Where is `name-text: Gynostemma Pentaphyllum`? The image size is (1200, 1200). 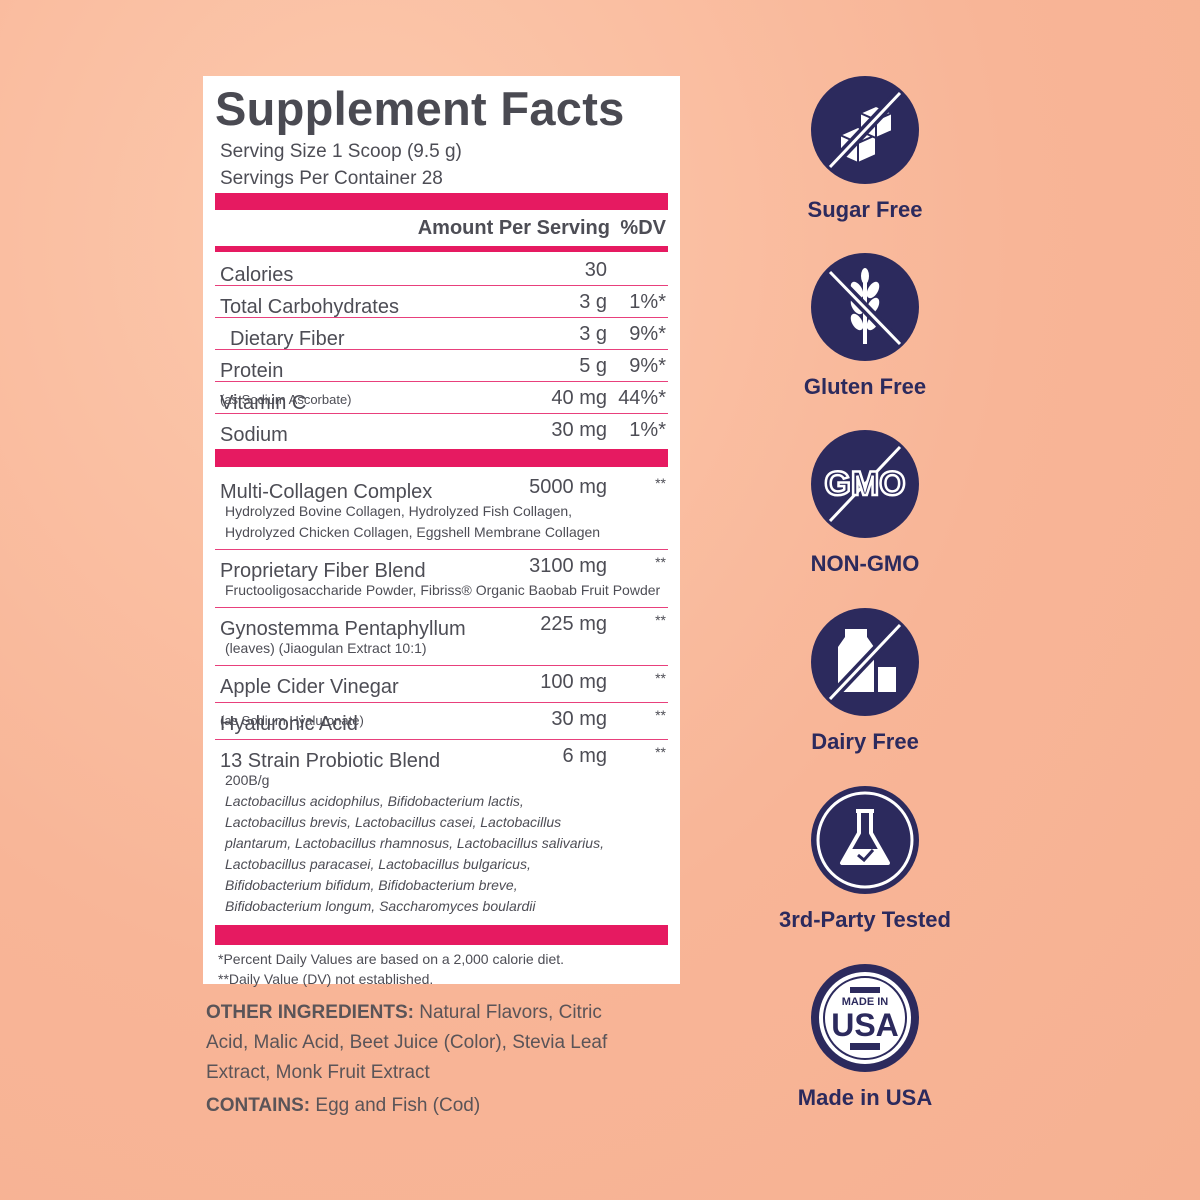 name-text: Gynostemma Pentaphyllum is located at coordinates (343, 629).